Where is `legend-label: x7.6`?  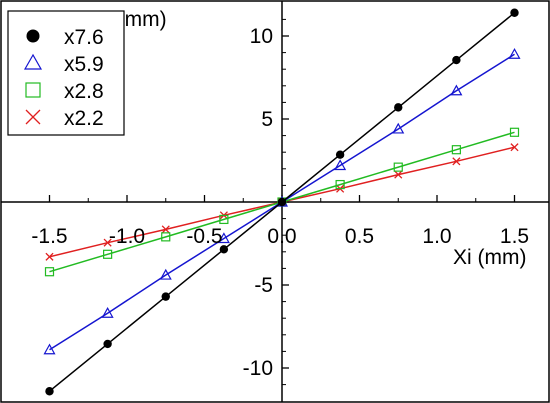 legend-label: x7.6 is located at coordinates (84, 37).